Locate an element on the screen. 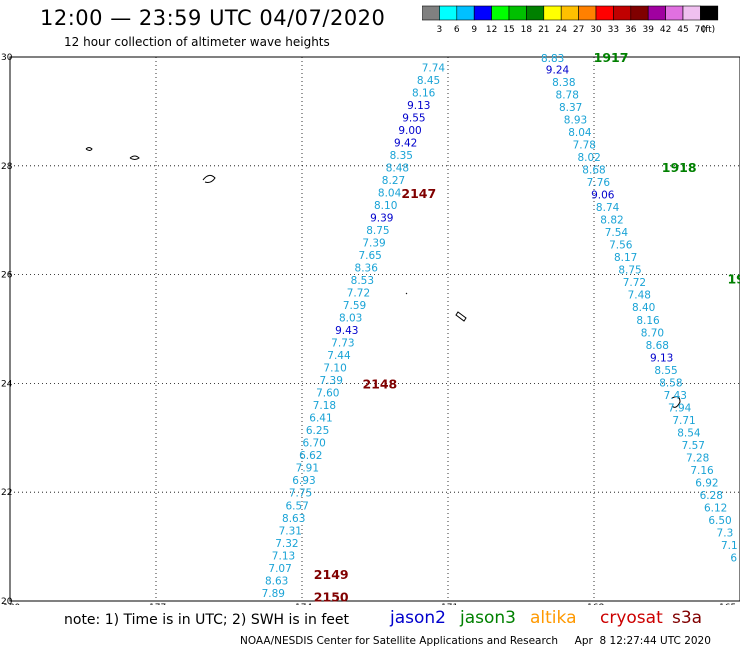  wave-height-label: 8.17 is located at coordinates (625, 258).